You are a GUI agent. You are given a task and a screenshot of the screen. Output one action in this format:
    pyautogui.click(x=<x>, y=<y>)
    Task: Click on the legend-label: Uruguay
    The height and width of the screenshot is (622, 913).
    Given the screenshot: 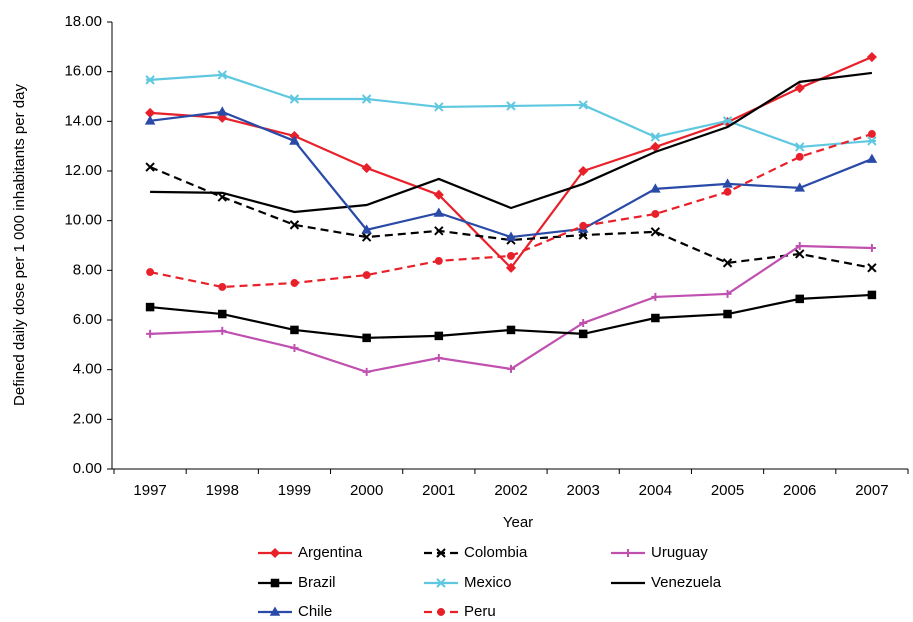 What is the action you would take?
    pyautogui.click(x=679, y=552)
    